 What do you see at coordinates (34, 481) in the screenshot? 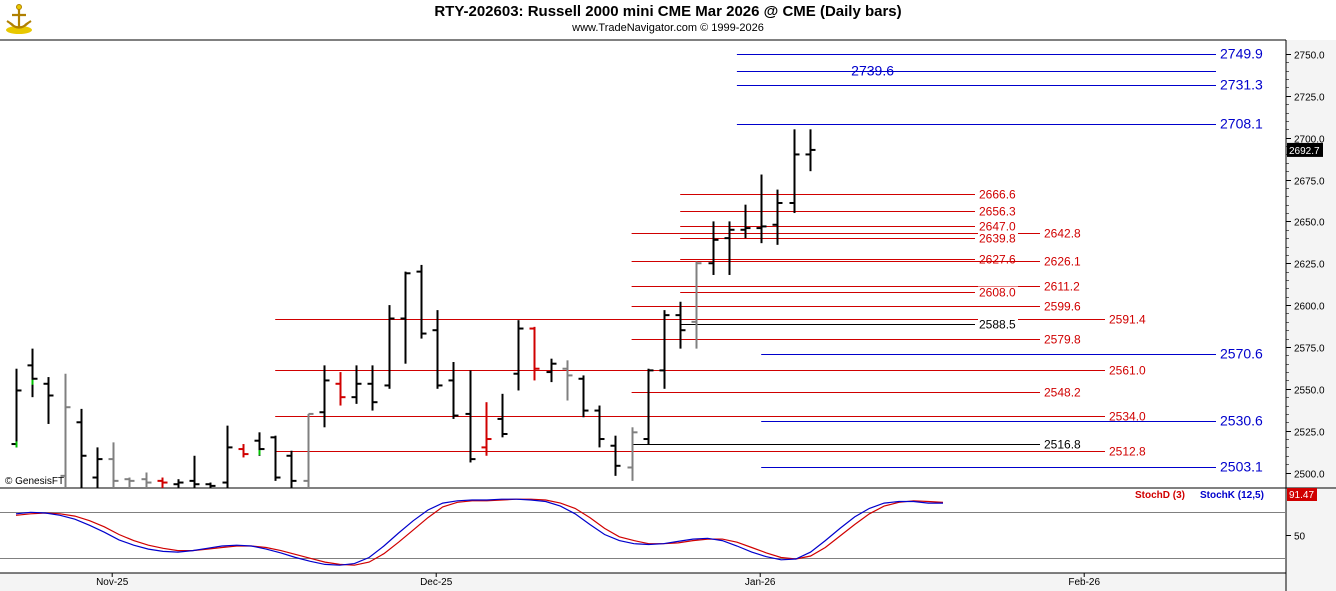
I see `watermark: © GenesisFT` at bounding box center [34, 481].